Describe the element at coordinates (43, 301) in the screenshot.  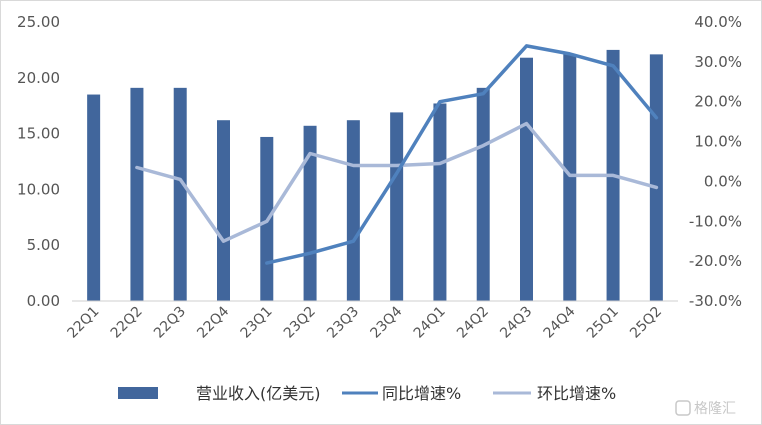
I see `y-left-tick-label: 0.00` at that location.